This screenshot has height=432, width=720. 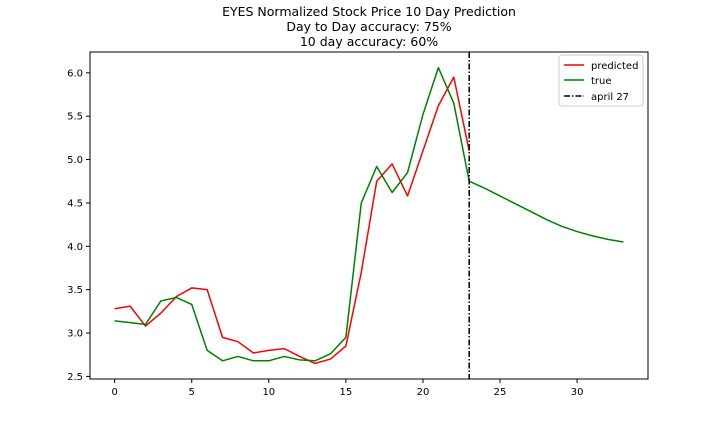 I want to click on x-tick-label: 15, so click(x=346, y=392).